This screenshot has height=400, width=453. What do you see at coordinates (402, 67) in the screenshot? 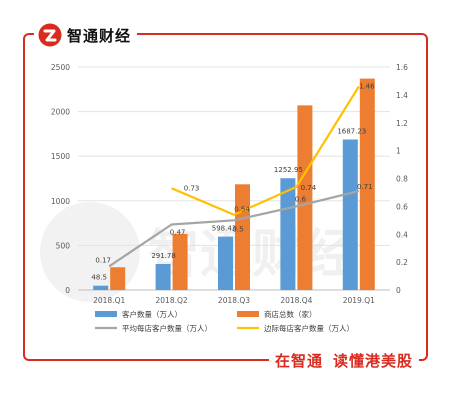
I see `y-right-tick-label: 1.6` at bounding box center [402, 67].